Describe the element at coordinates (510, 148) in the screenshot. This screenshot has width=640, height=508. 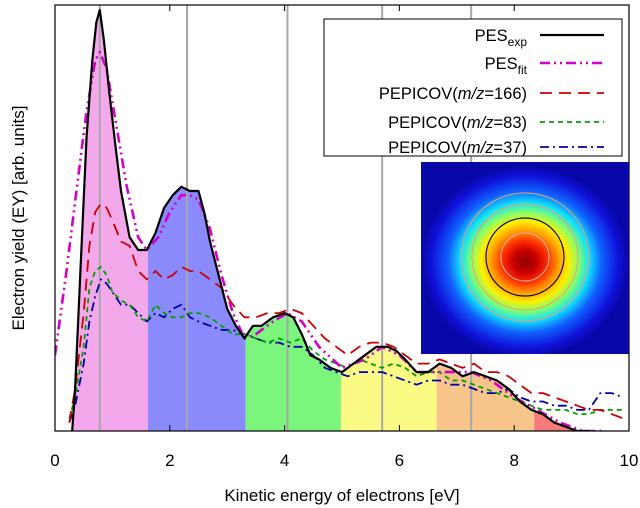
I see `legend-label-after: =37)` at that location.